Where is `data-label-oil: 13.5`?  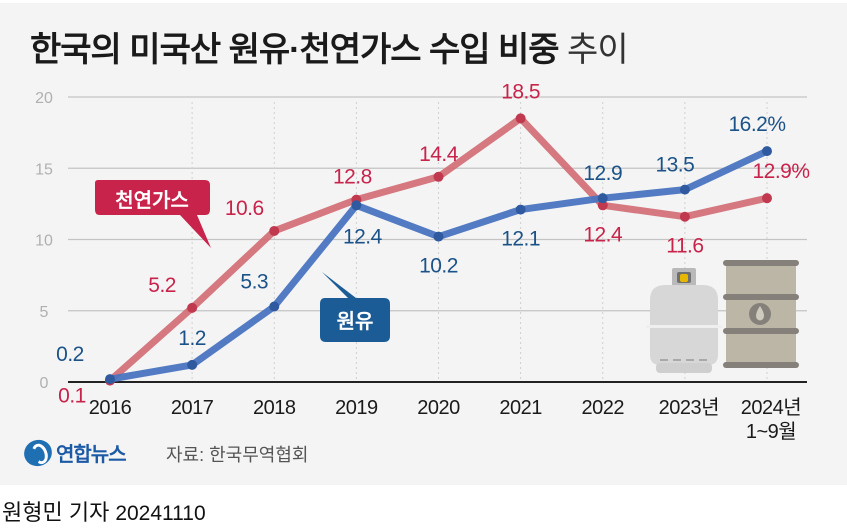
data-label-oil: 13.5 is located at coordinates (674, 165).